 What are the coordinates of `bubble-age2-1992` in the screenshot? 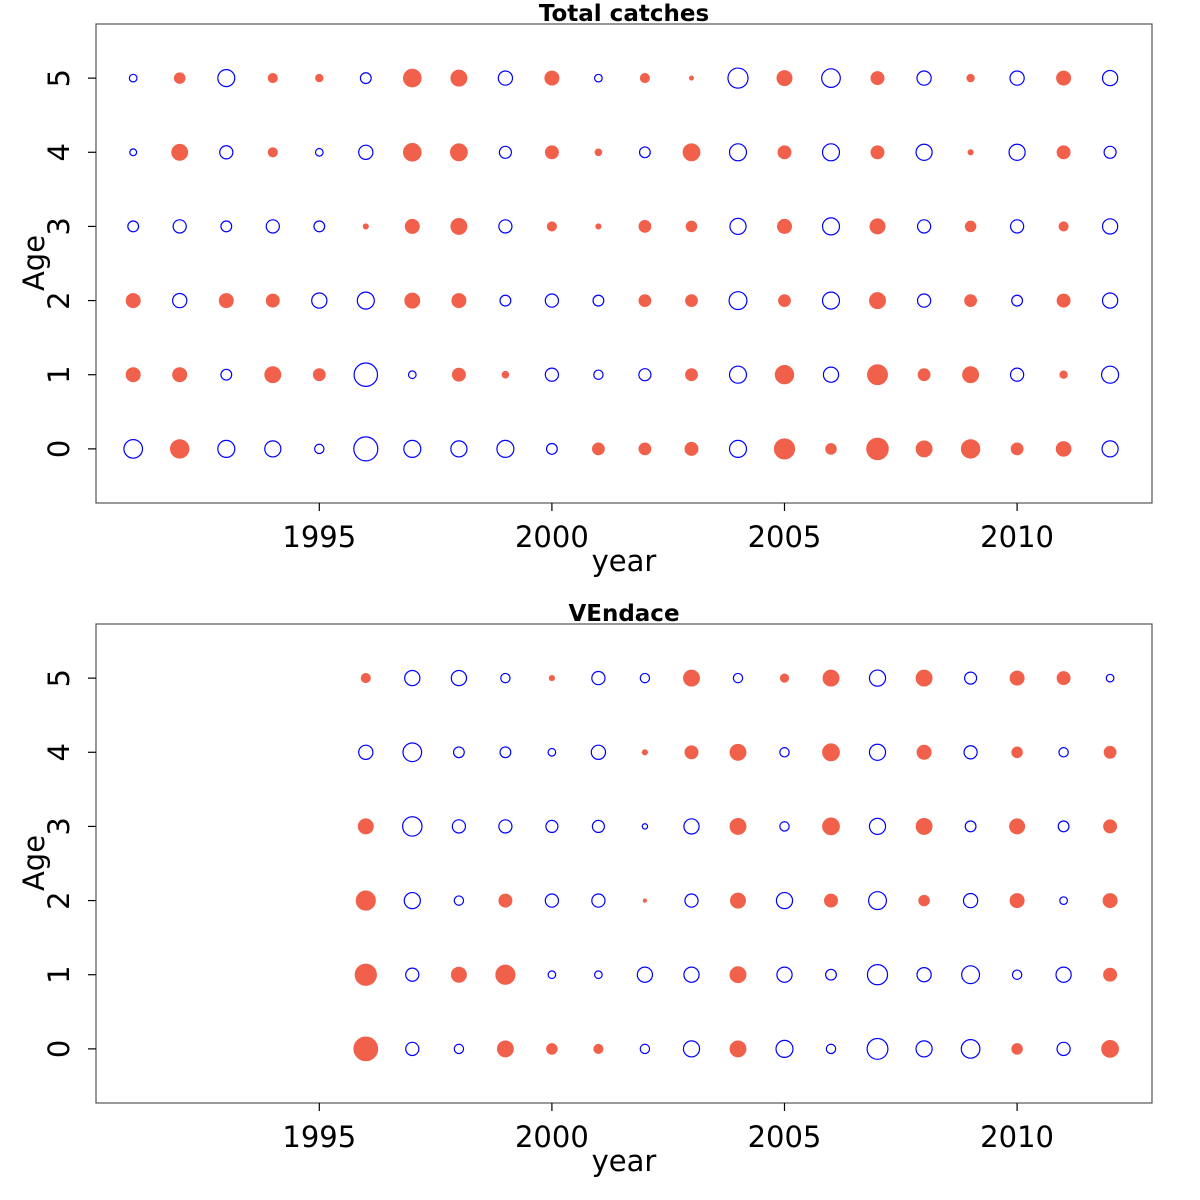 It's located at (179, 300).